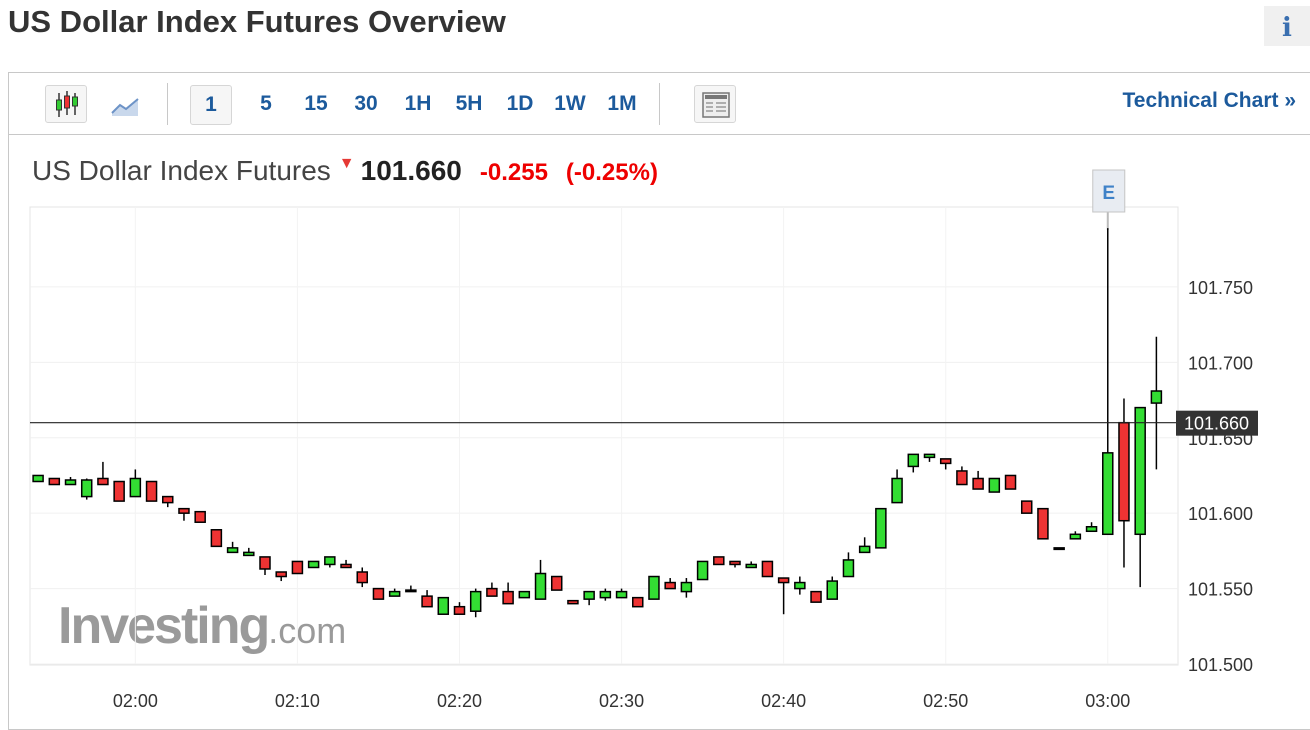  I want to click on candle-02:01, so click(151, 491).